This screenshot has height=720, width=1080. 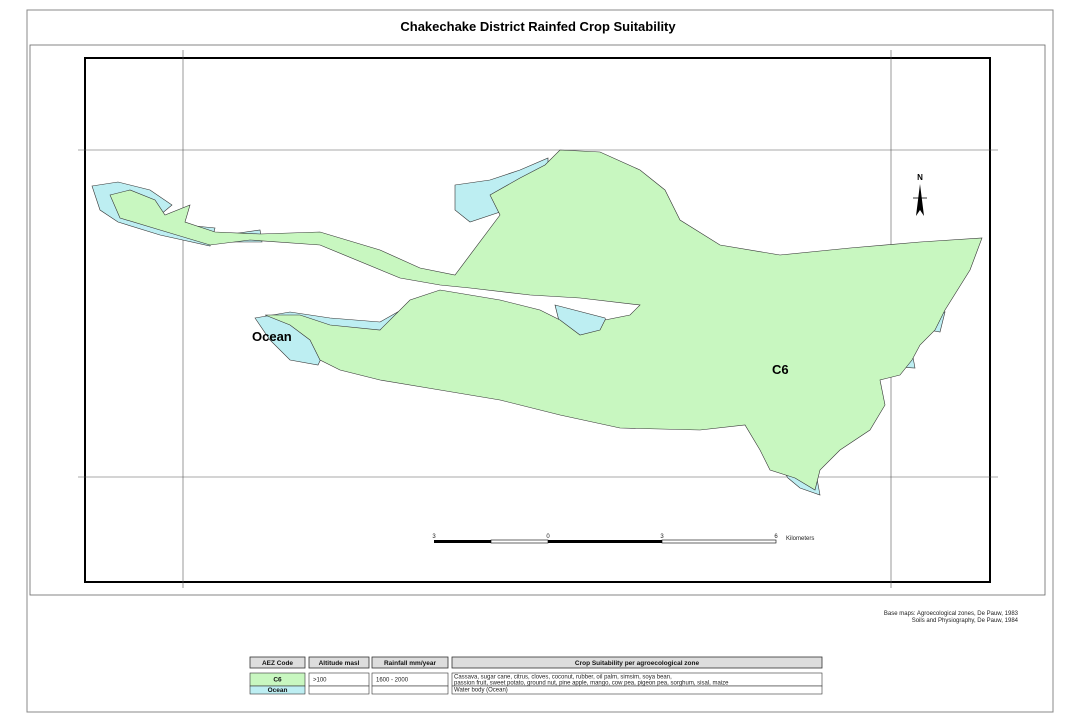 I want to click on cell-text: Ocean, so click(x=278, y=690).